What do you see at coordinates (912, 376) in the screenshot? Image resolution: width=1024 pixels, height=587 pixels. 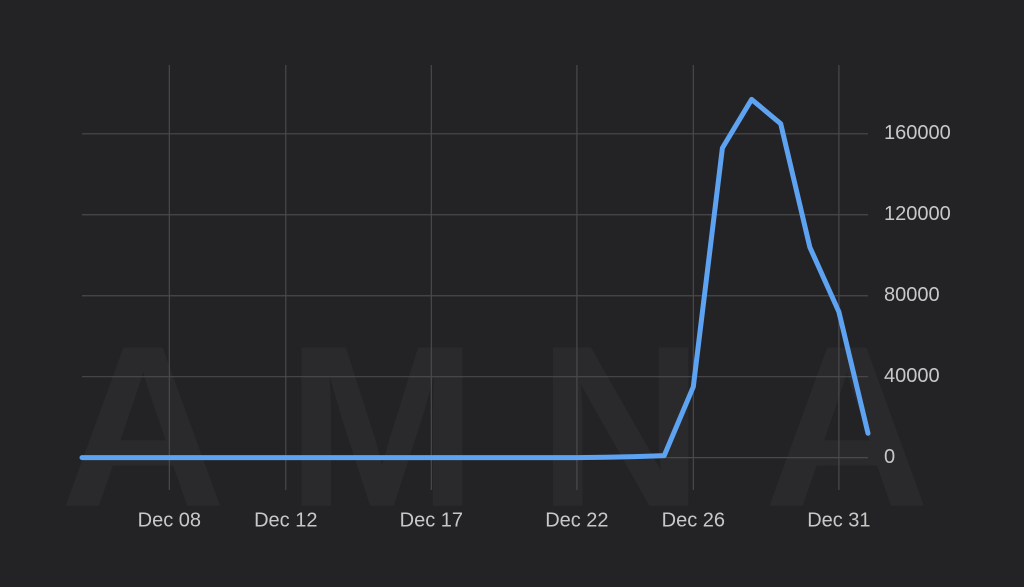 I see `y-tick-label: 40000` at bounding box center [912, 376].